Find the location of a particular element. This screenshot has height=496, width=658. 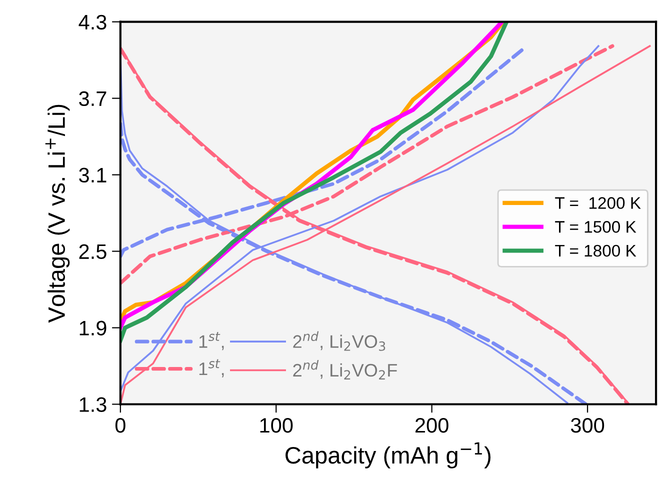

y-tick-label: 3.7 is located at coordinates (92, 98).